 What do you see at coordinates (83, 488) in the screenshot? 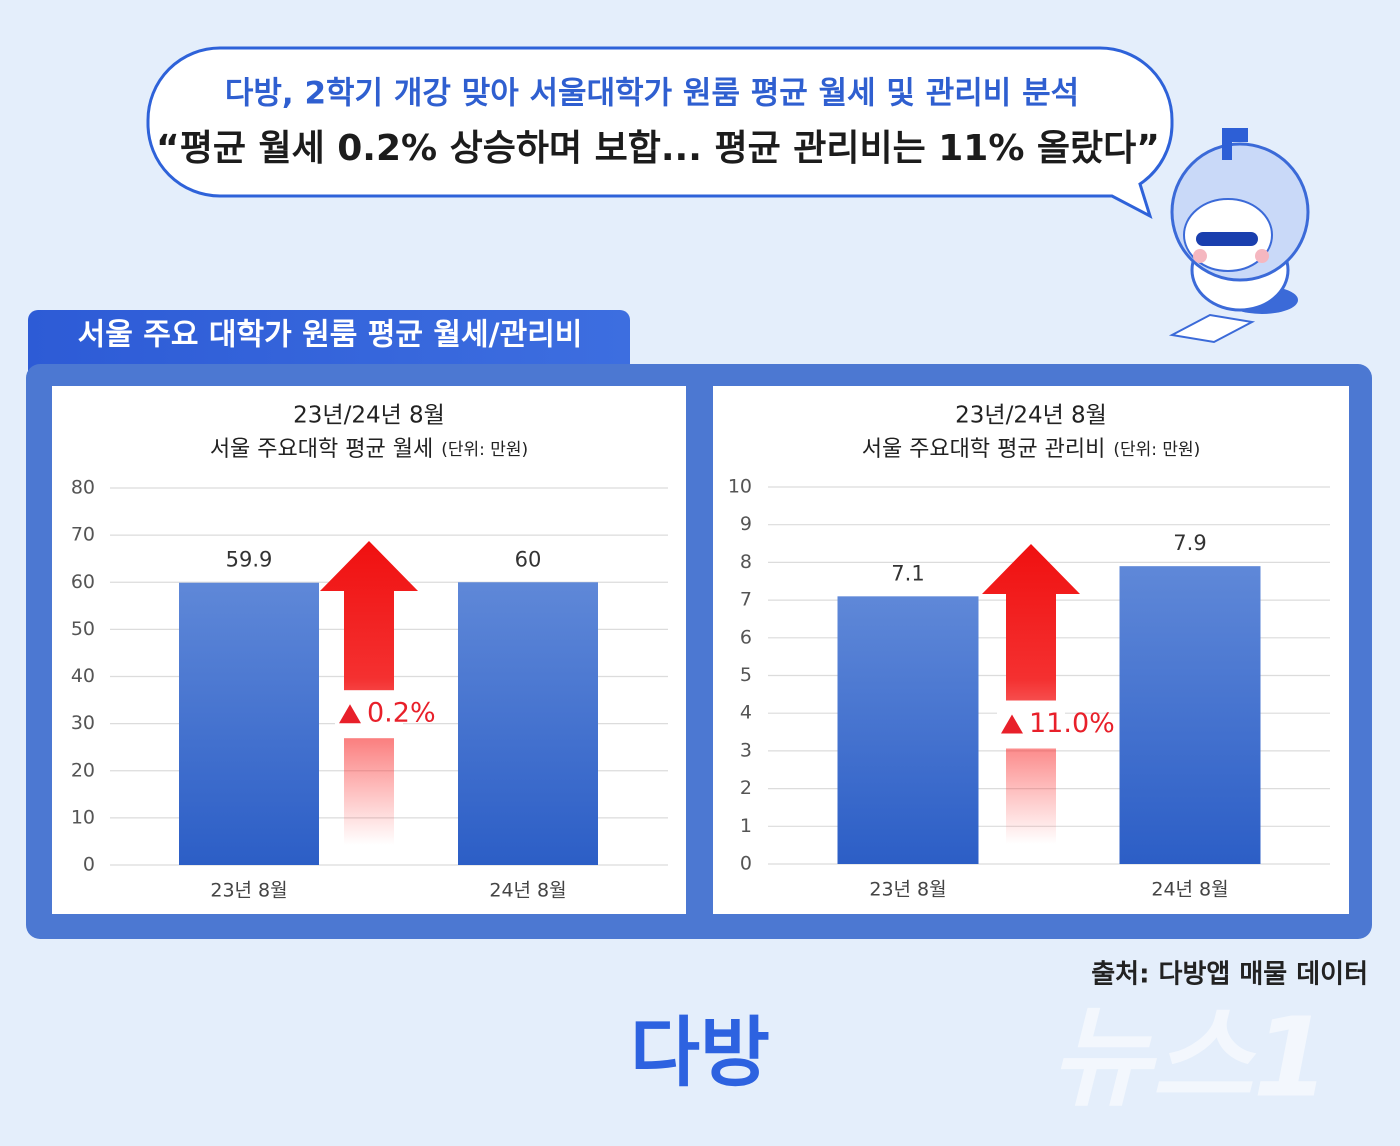
I see `y-tick-label: 80` at bounding box center [83, 488].